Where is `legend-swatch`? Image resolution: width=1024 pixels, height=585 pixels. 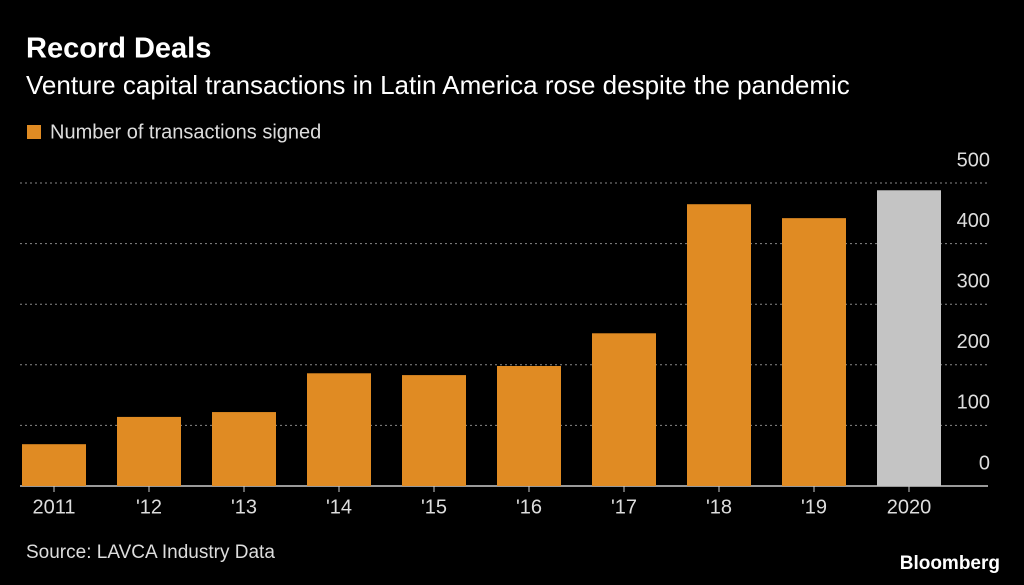 legend-swatch is located at coordinates (34, 132).